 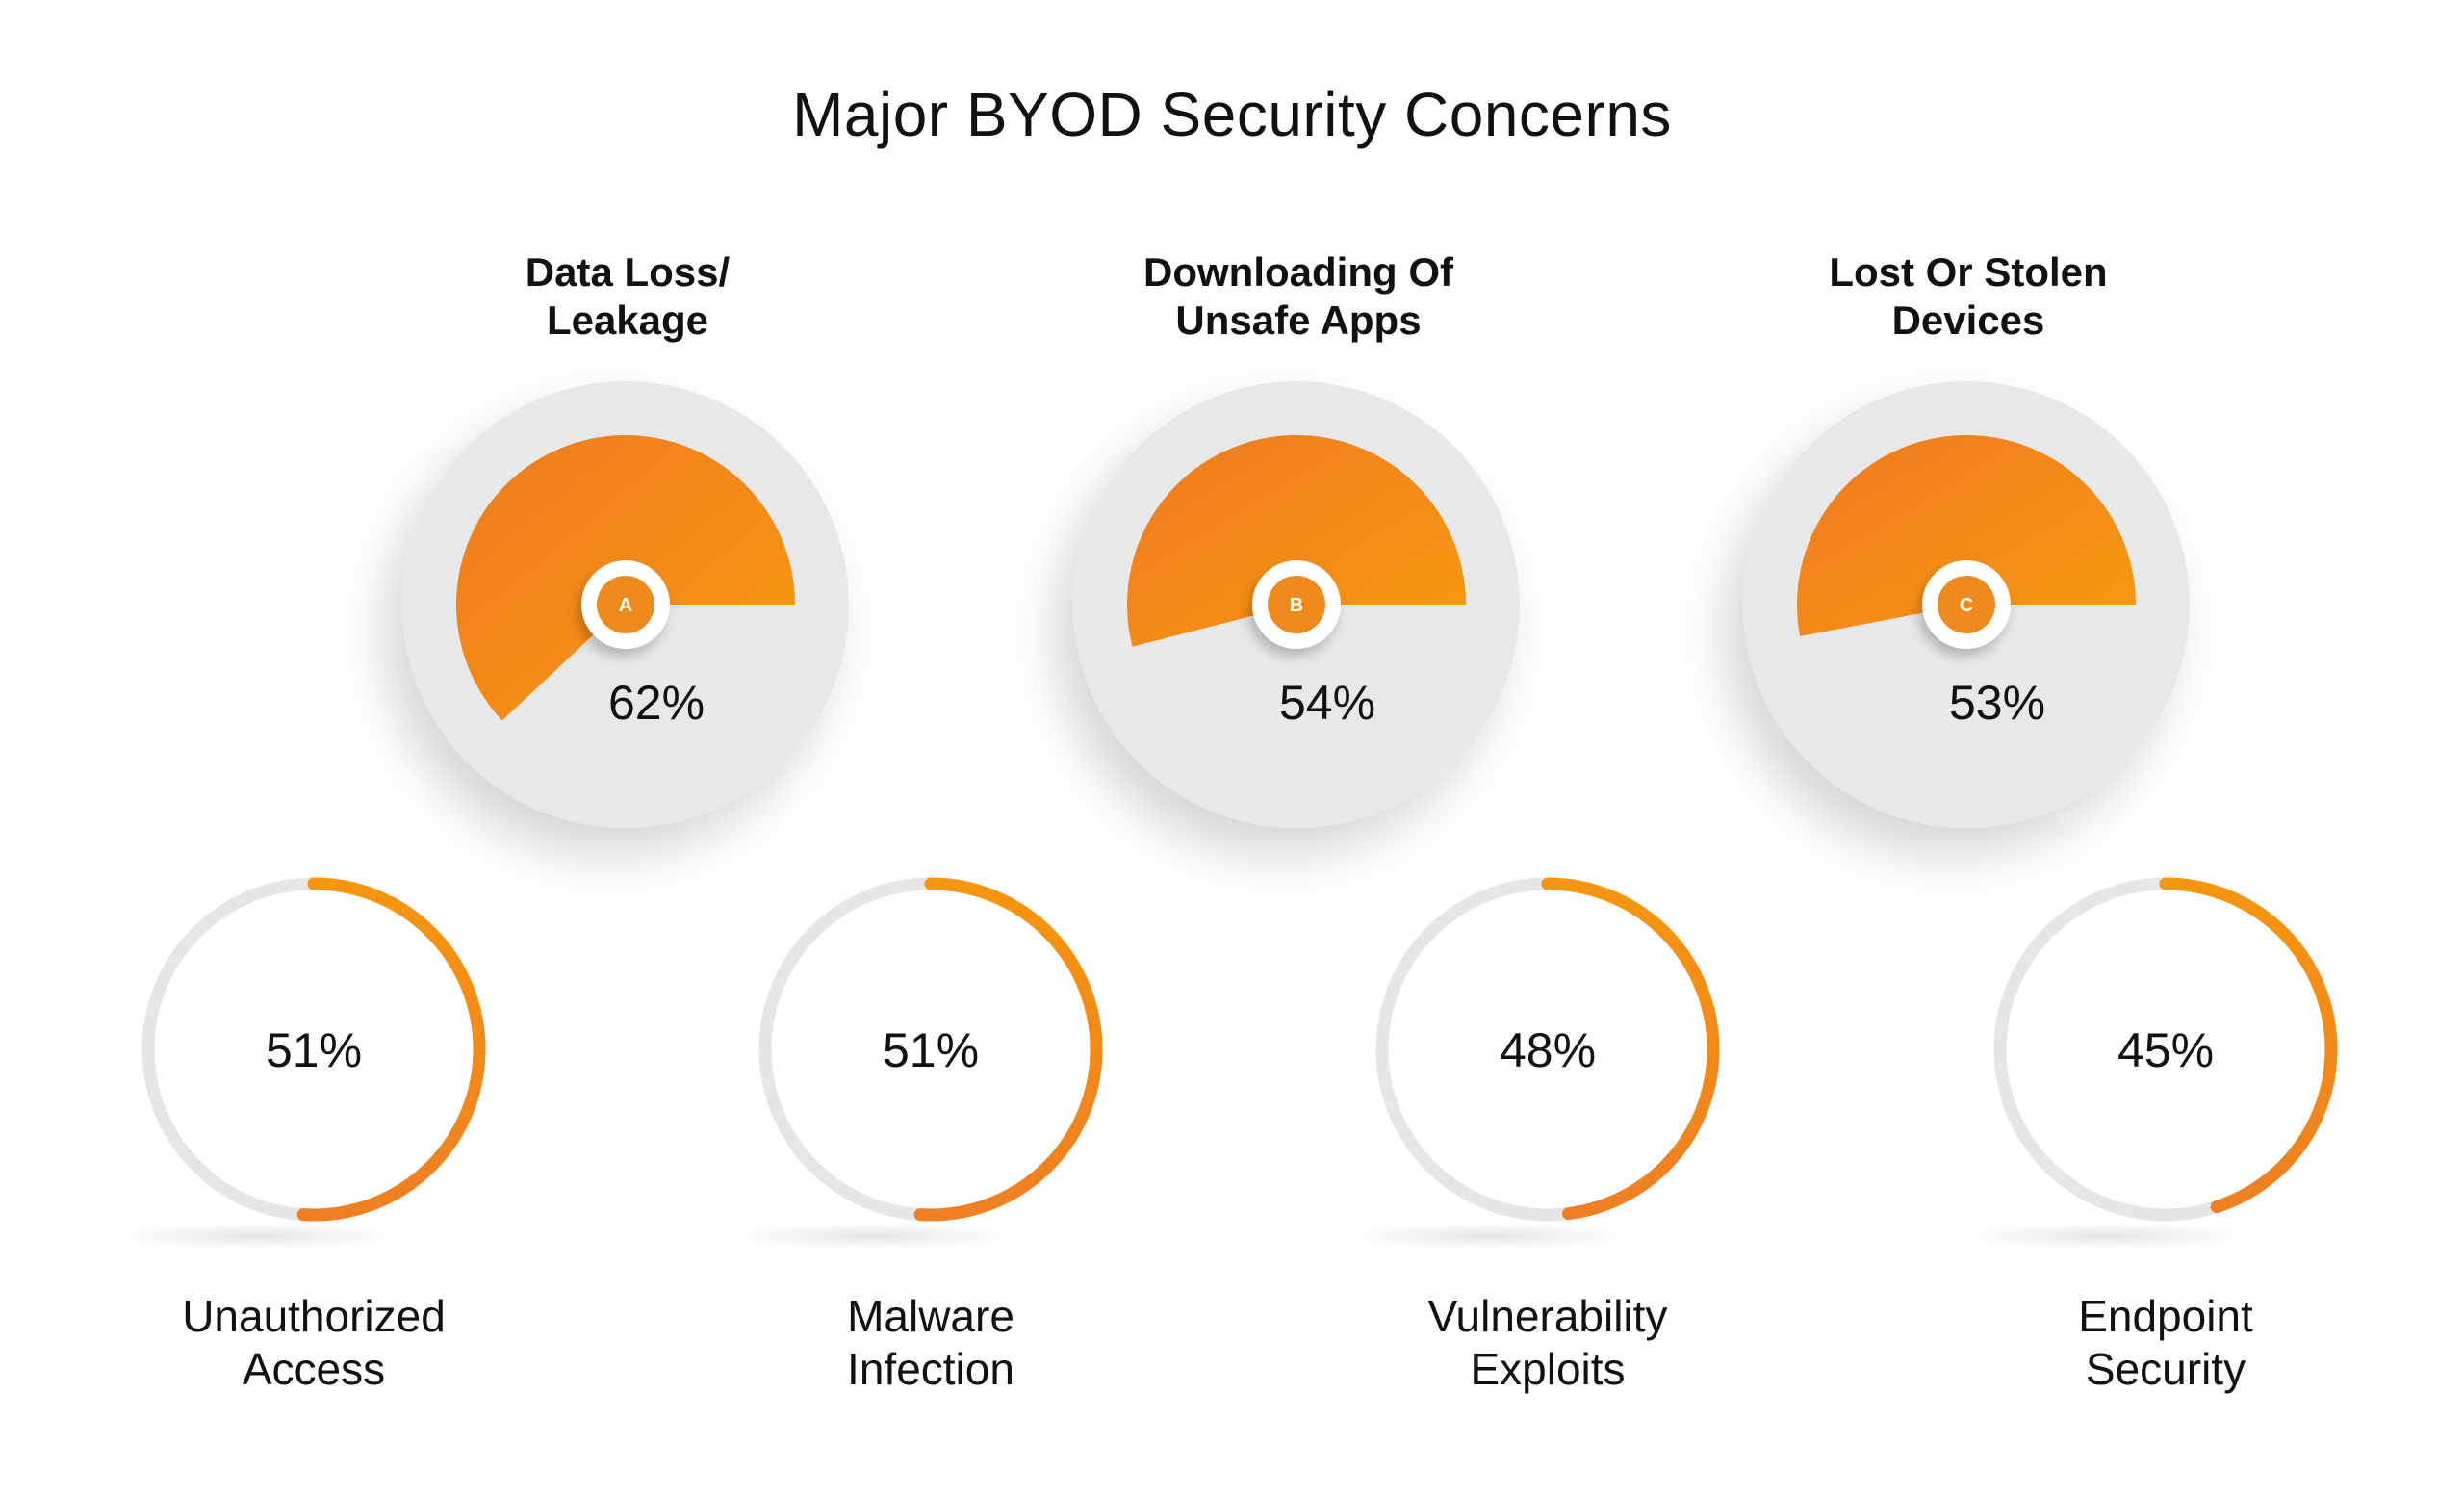 What do you see at coordinates (1298, 296) in the screenshot?
I see `gauge-b-title: Downloading Of Unsafe Apps` at bounding box center [1298, 296].